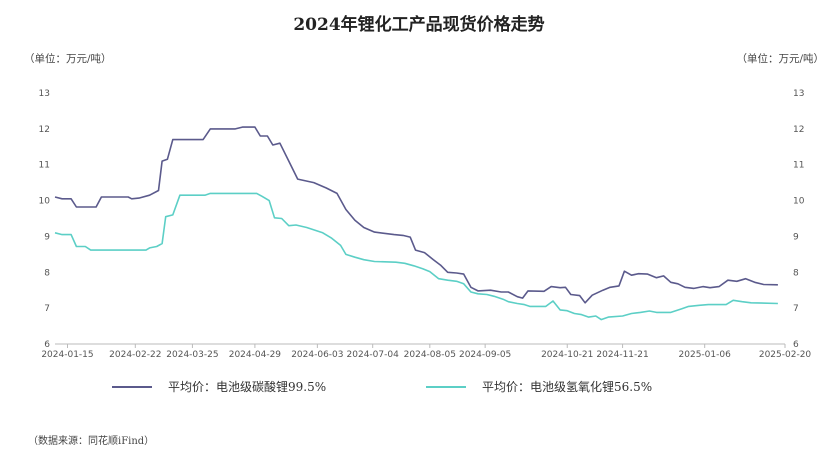  I want to click on x-tick-label: 2024-06-03, so click(317, 355).